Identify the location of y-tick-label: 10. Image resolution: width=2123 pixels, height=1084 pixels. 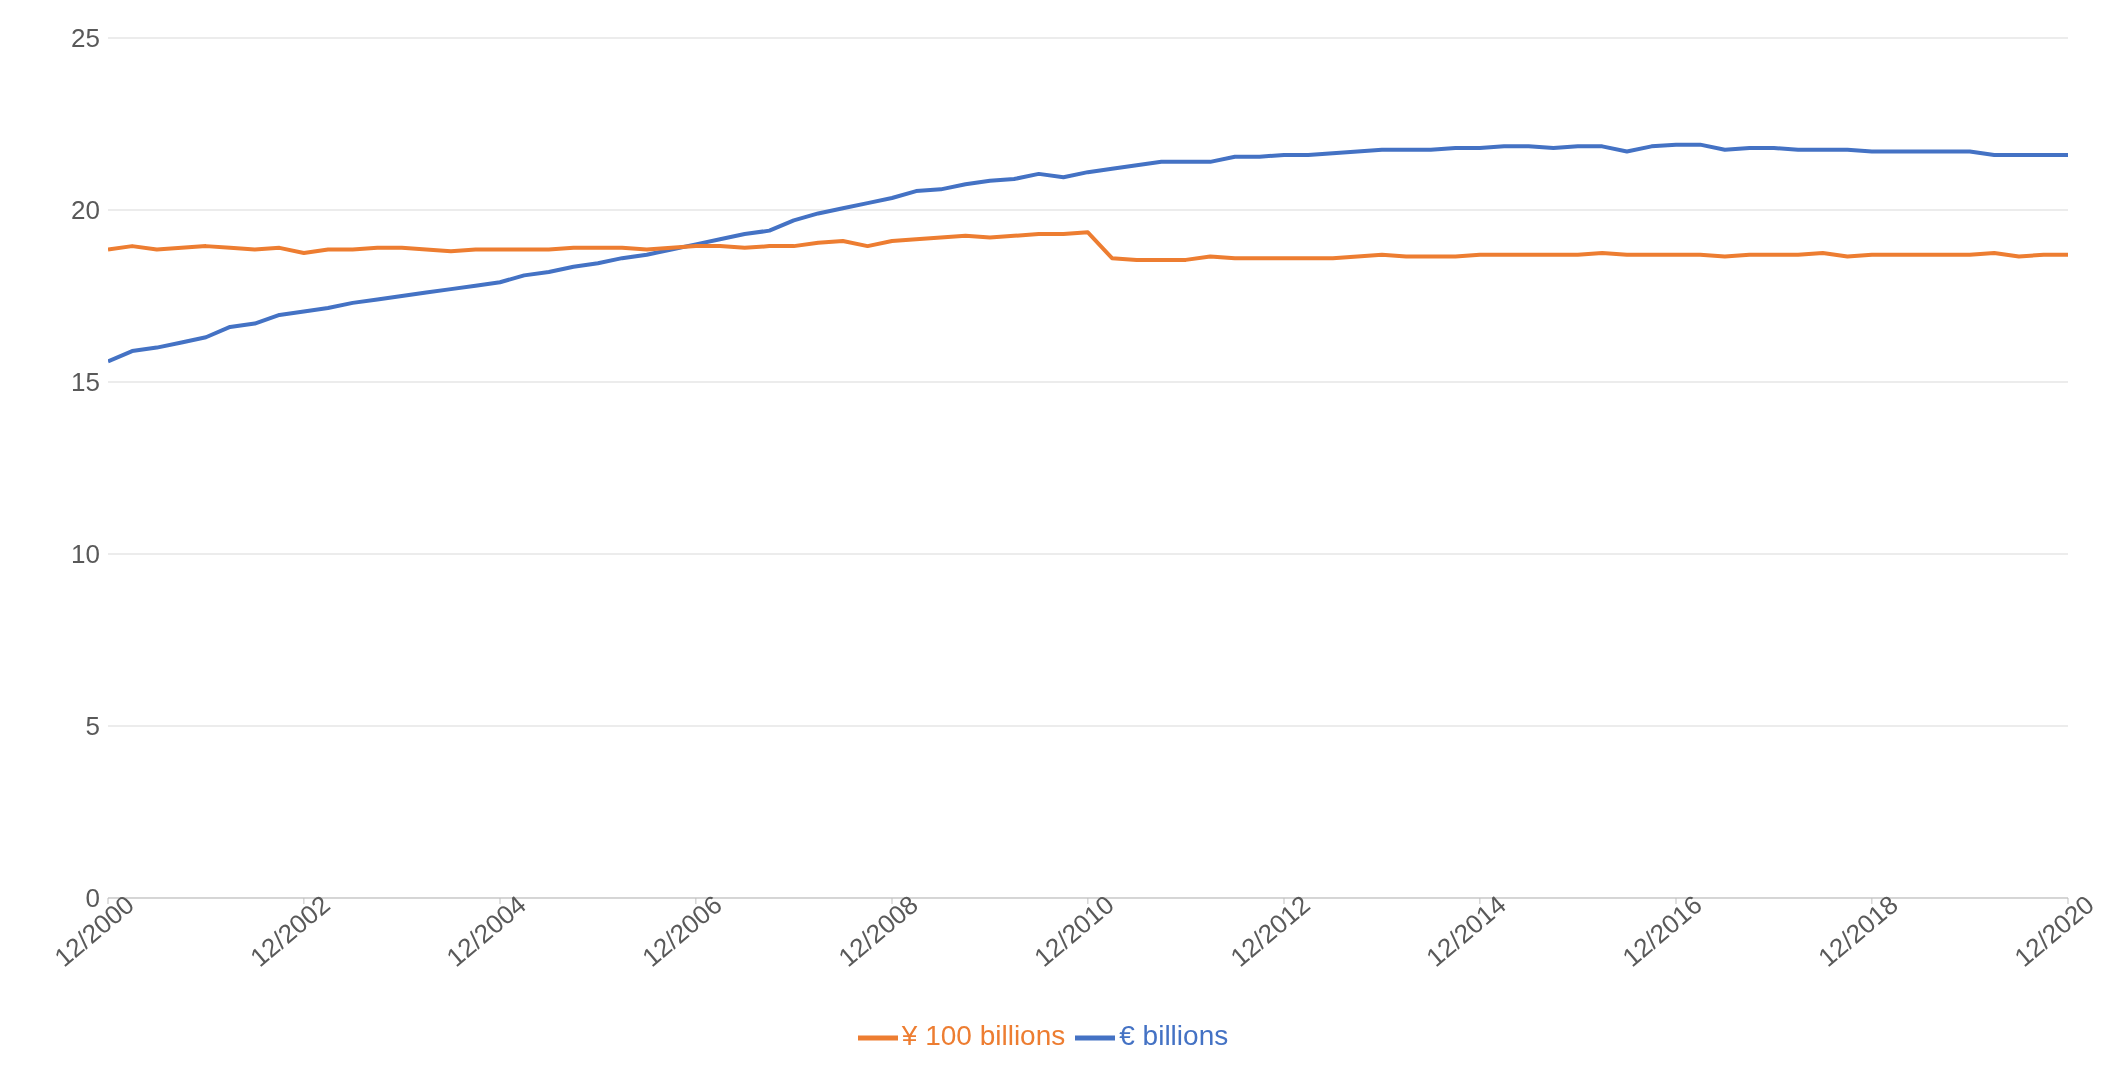
(85, 554).